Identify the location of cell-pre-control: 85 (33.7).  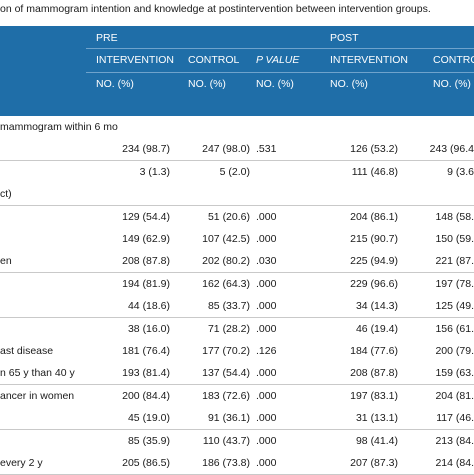
(228, 306).